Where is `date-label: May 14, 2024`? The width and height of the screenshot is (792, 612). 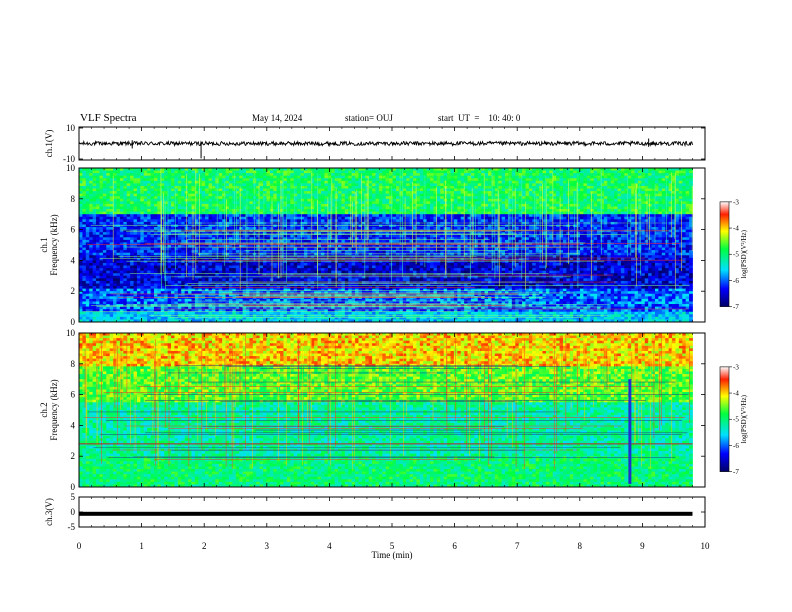 date-label: May 14, 2024 is located at coordinates (277, 118).